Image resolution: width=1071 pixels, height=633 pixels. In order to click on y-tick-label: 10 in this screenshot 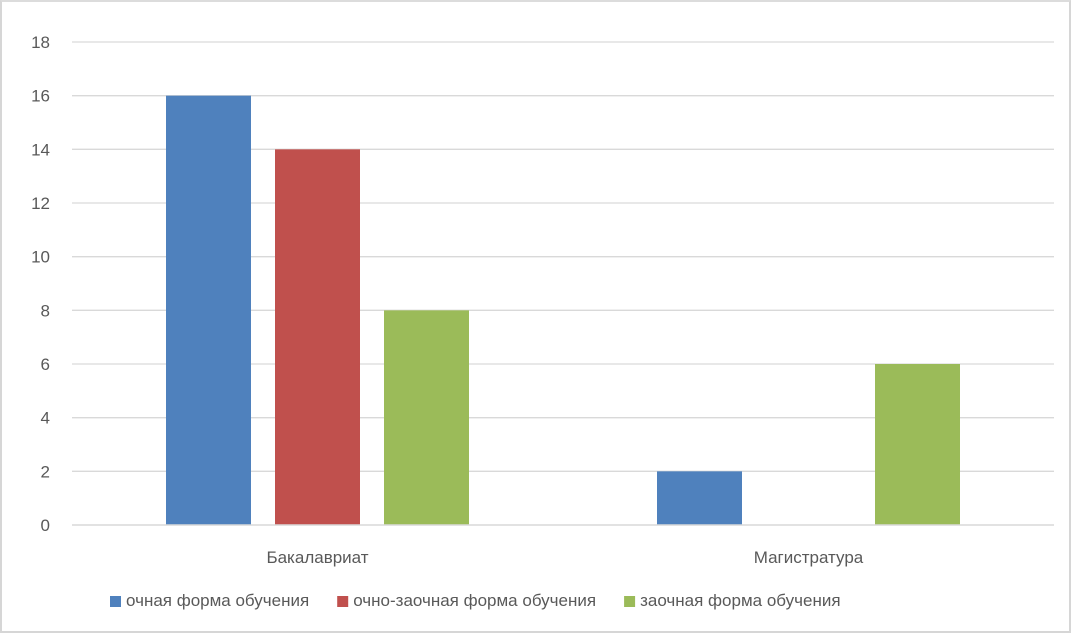, I will do `click(40, 257)`.